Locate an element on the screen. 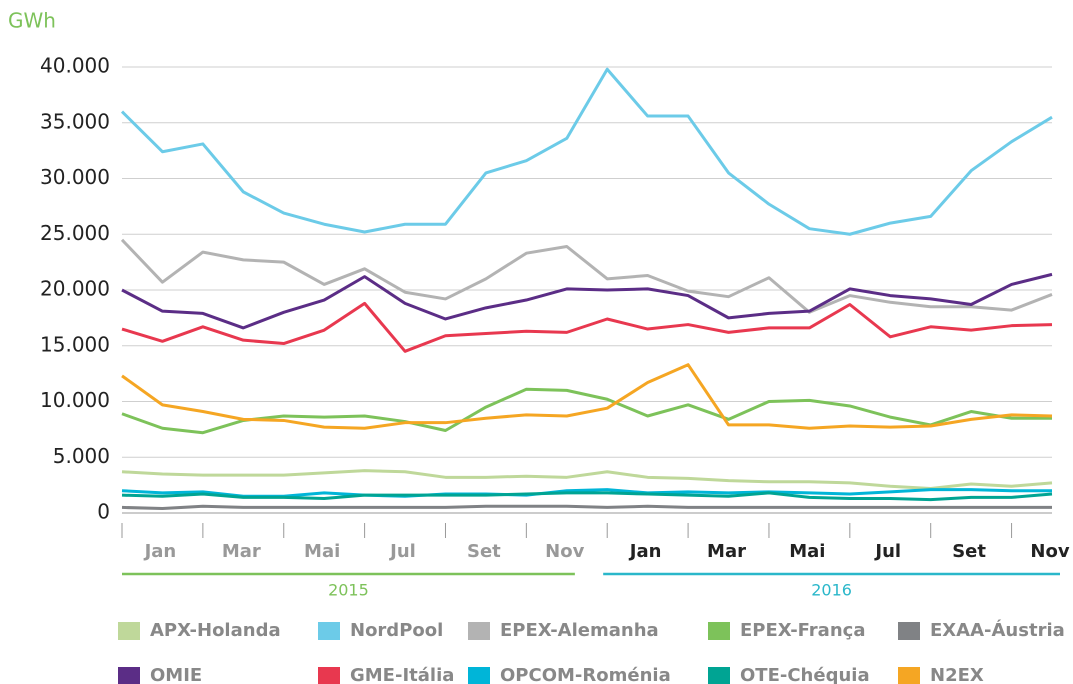 Image resolution: width=1073 pixels, height=684 pixels. legend-label: OPCOM-Roménia is located at coordinates (585, 674).